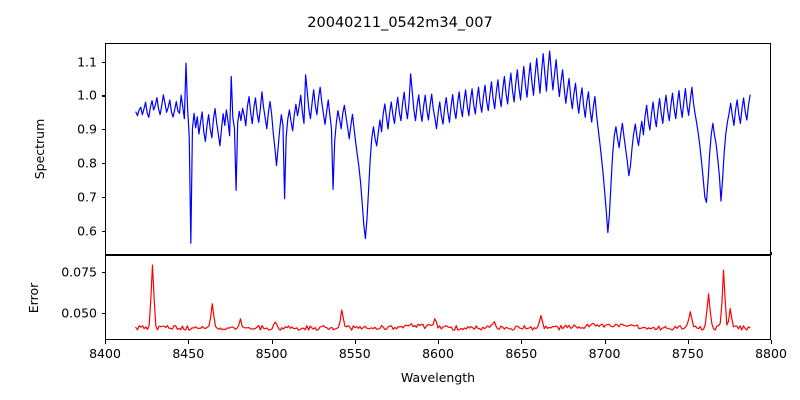 The height and width of the screenshot is (400, 800). What do you see at coordinates (687, 353) in the screenshot?
I see `x-tick-label: 8750` at bounding box center [687, 353].